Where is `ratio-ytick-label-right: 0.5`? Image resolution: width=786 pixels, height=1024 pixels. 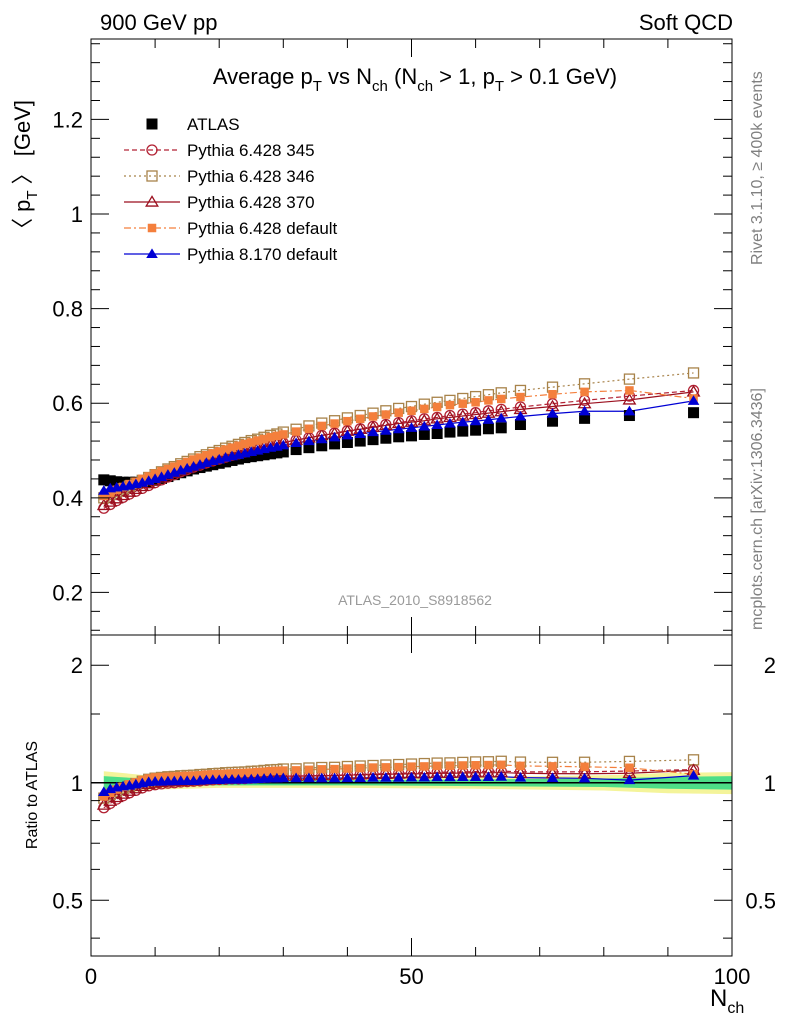 ratio-ytick-label-right: 0.5 is located at coordinates (760, 900).